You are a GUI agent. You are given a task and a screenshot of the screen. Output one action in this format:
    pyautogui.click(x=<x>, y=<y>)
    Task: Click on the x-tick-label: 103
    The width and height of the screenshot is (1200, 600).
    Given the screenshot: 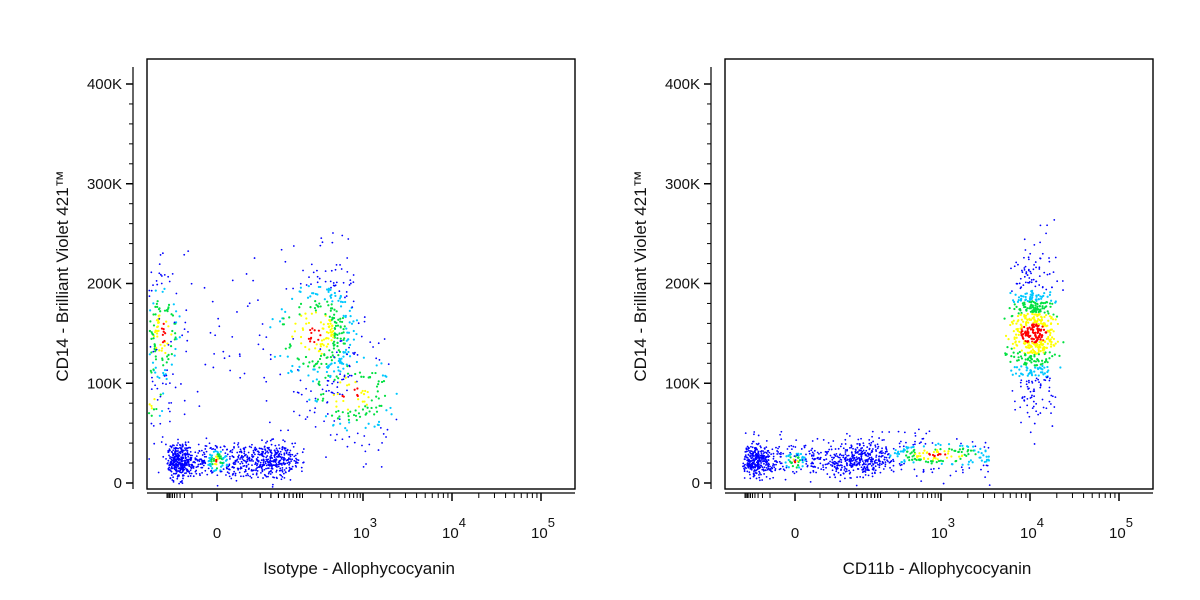 What is the action you would take?
    pyautogui.click(x=365, y=528)
    